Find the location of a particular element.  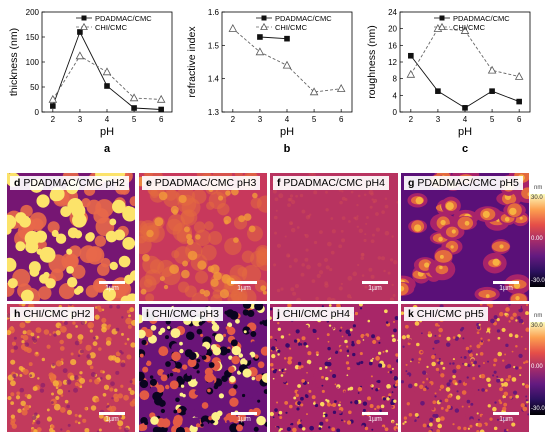

scale-bar: 1µm is located at coordinates (506, 287).